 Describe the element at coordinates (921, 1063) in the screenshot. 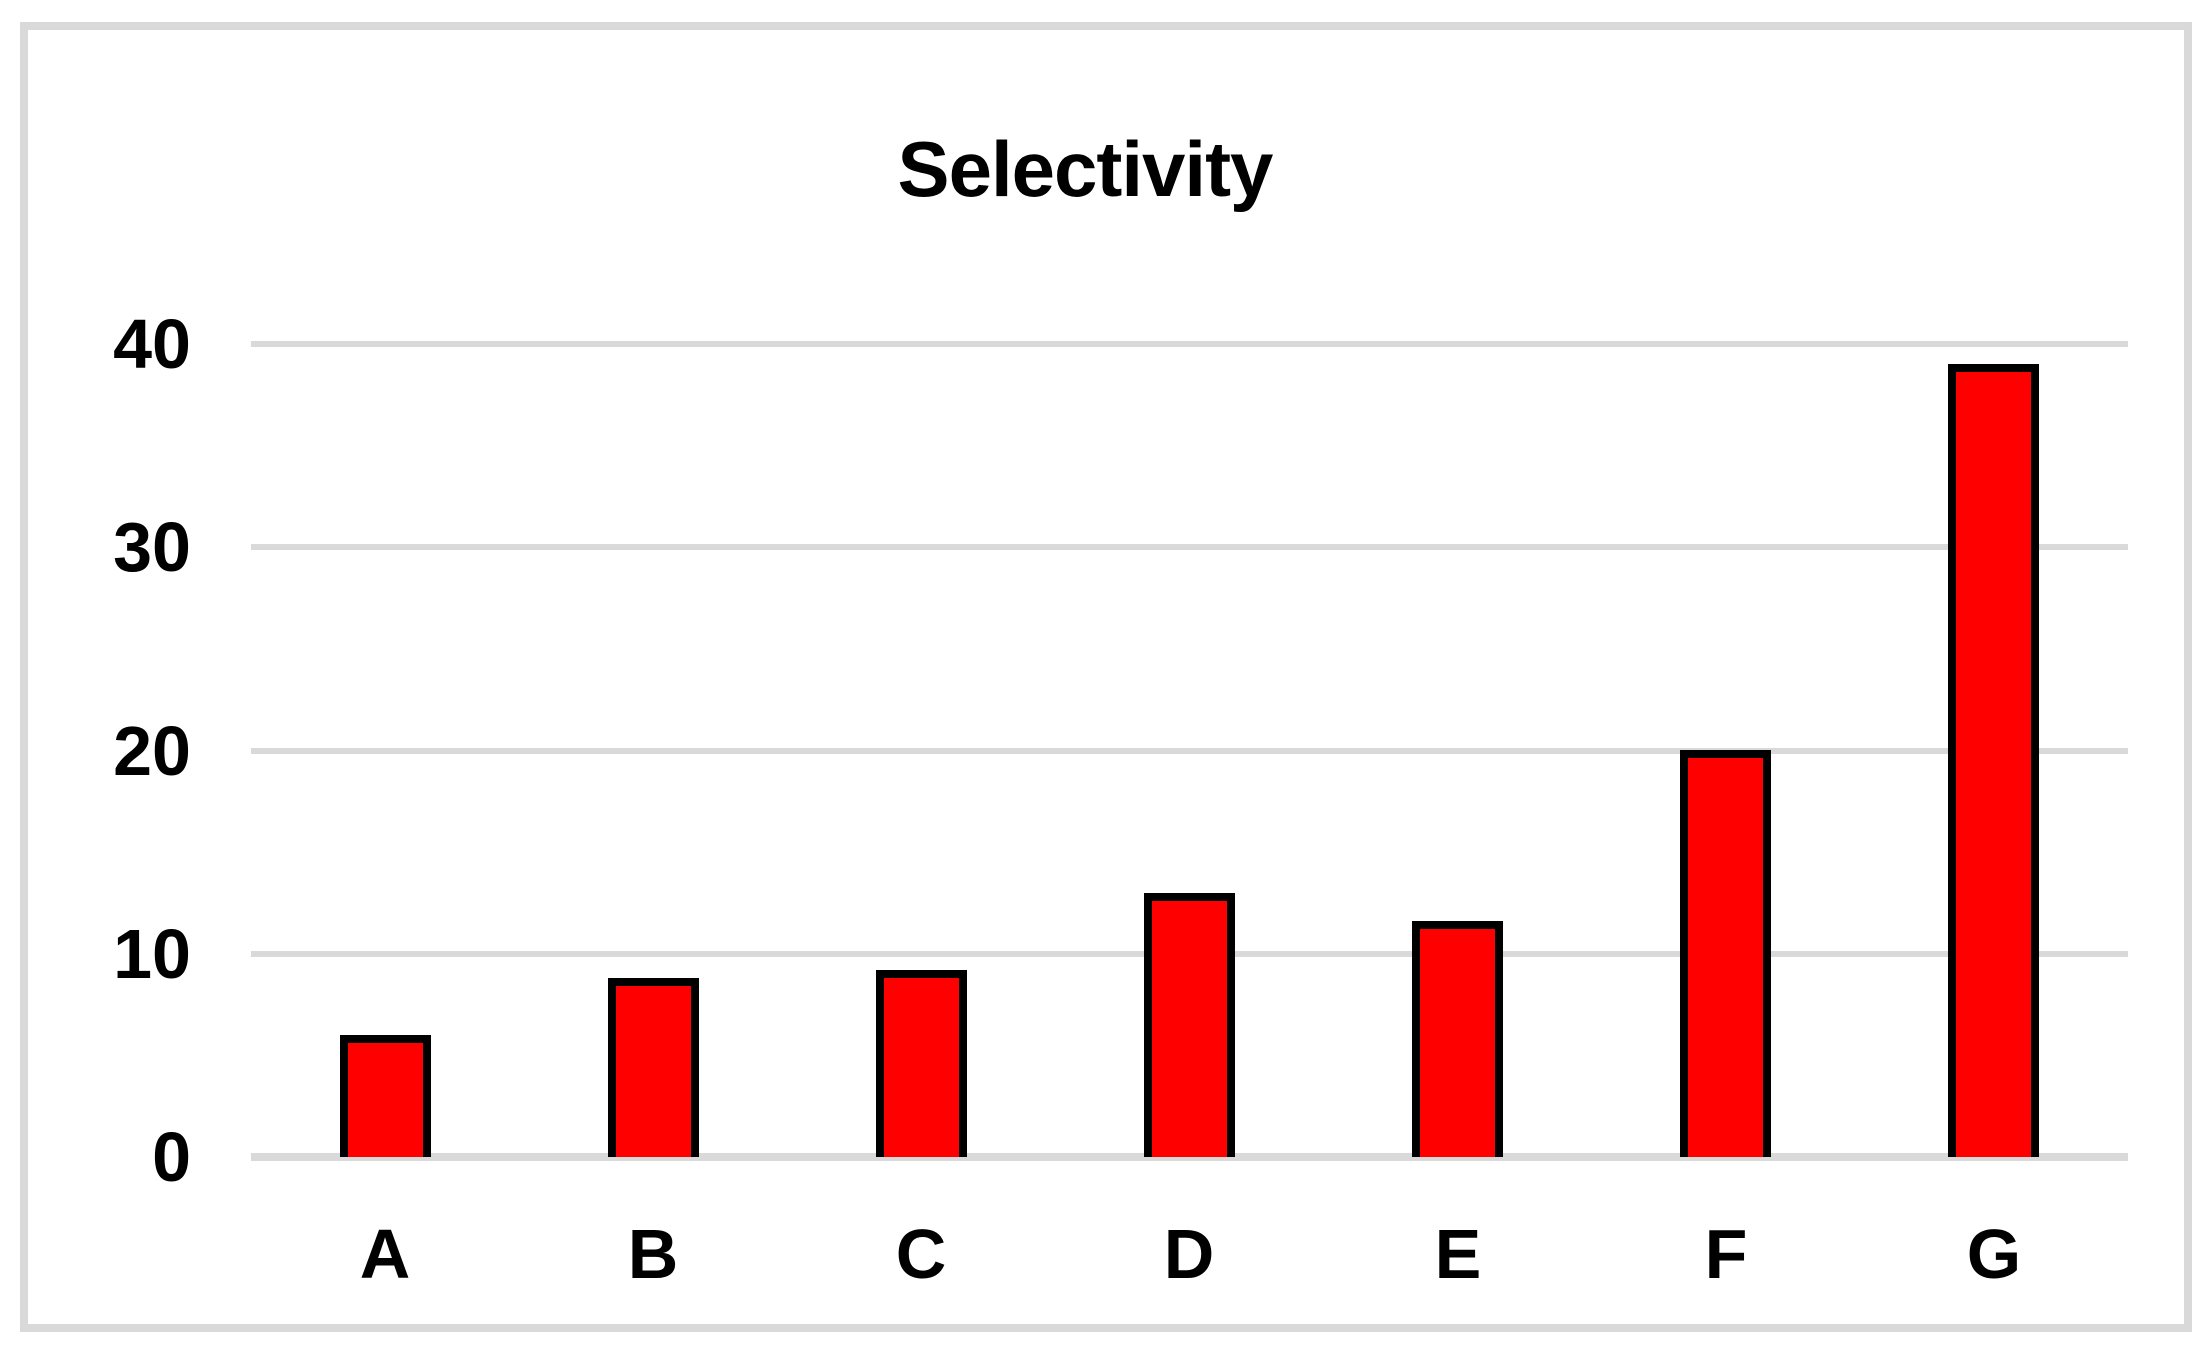

I see `bar-c` at that location.